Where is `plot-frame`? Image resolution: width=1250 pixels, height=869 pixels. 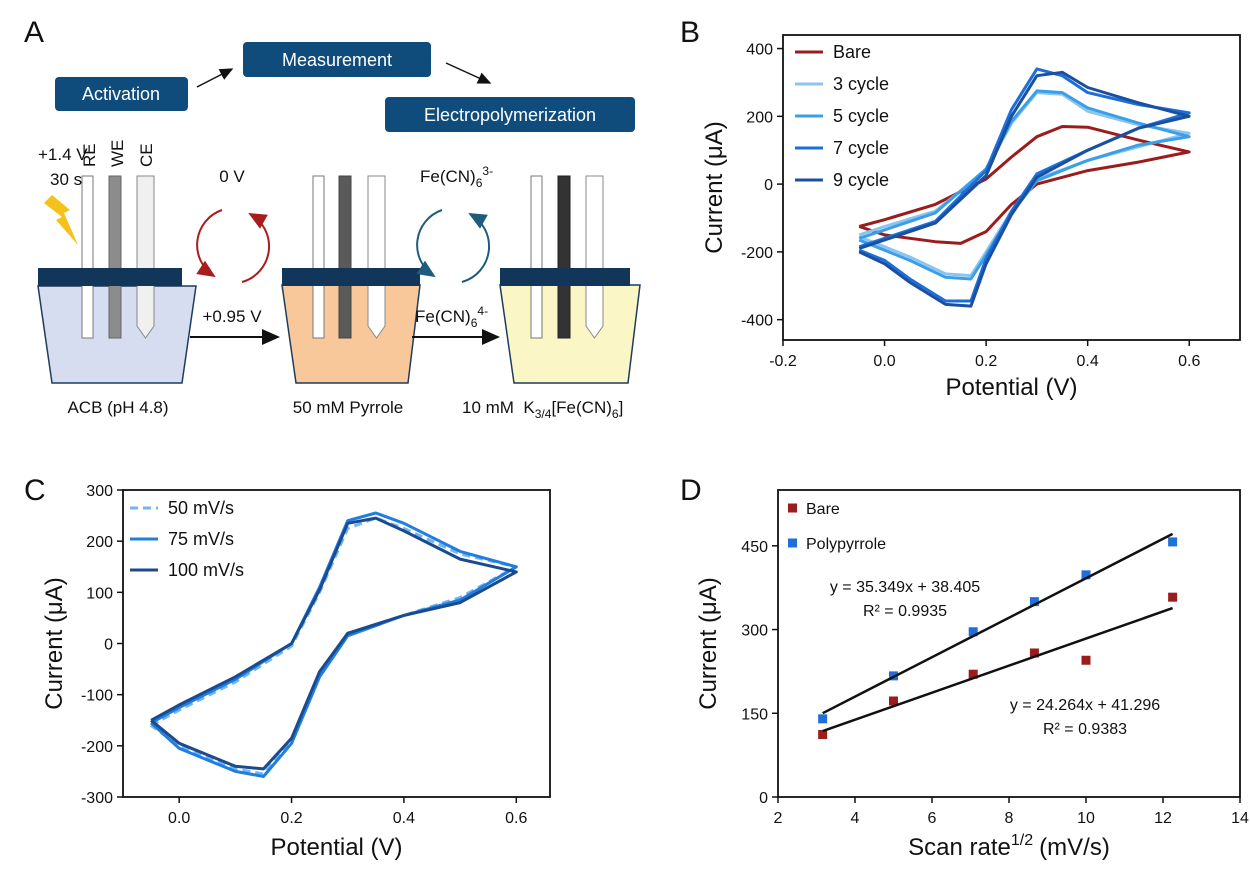
plot-frame is located at coordinates (1011, 187).